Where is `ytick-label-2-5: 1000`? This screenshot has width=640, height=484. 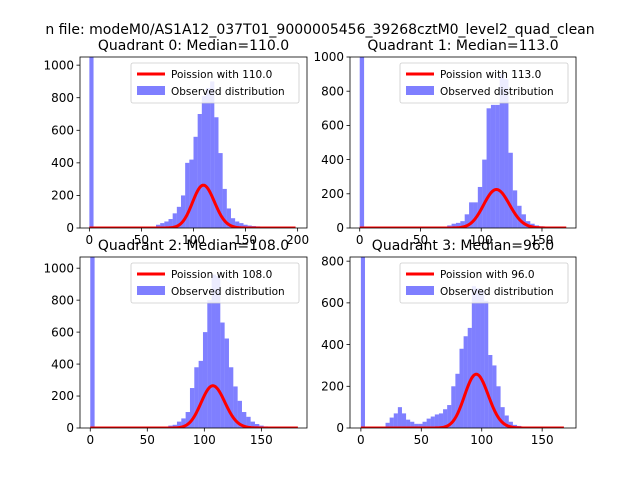 ytick-label-2-5: 1000 is located at coordinates (58, 268).